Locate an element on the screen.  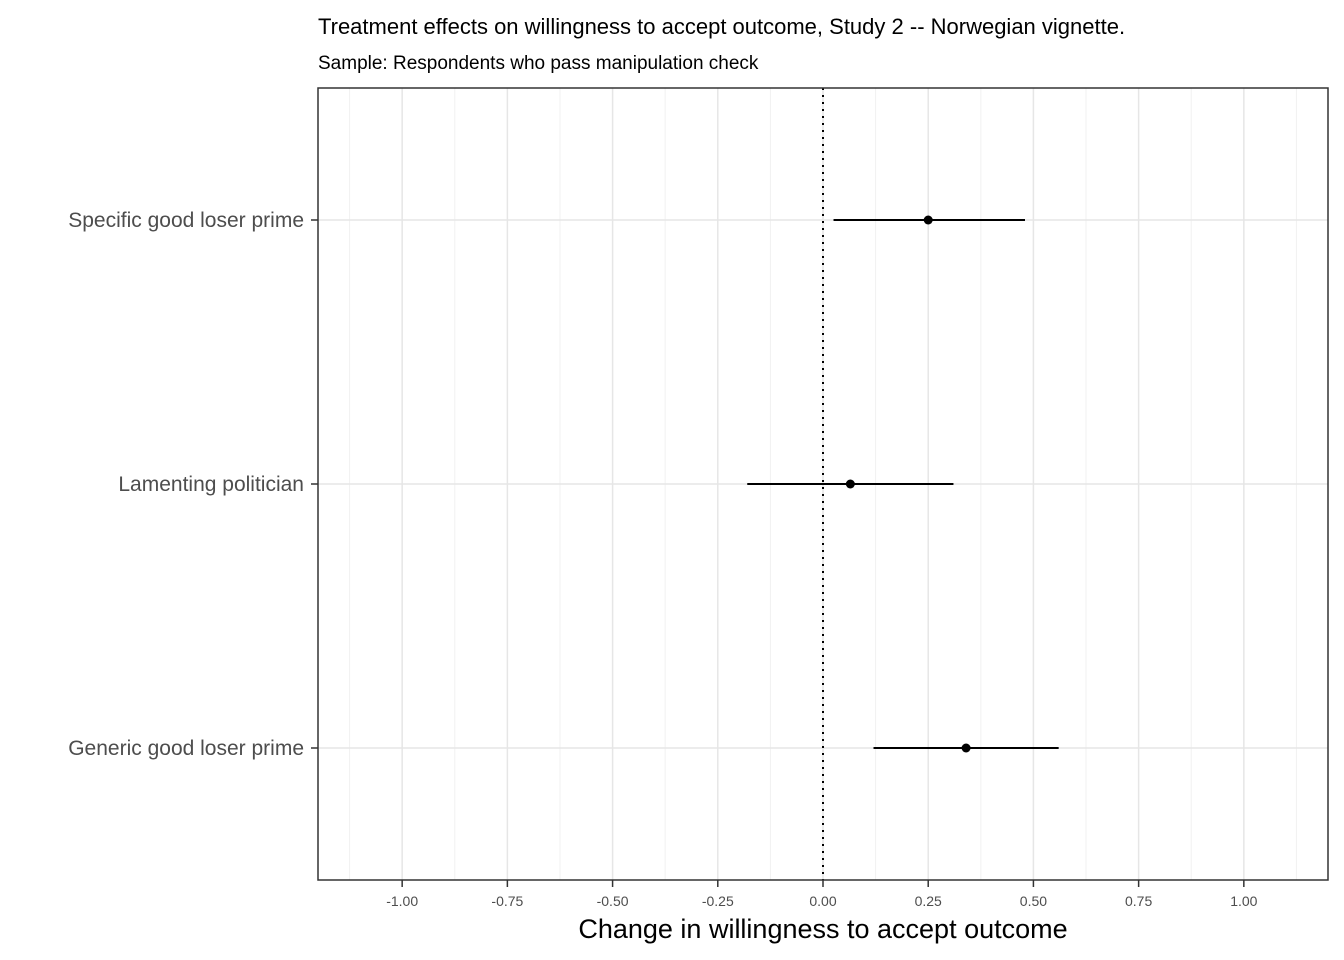
x-tick-label: -0.25 is located at coordinates (718, 901).